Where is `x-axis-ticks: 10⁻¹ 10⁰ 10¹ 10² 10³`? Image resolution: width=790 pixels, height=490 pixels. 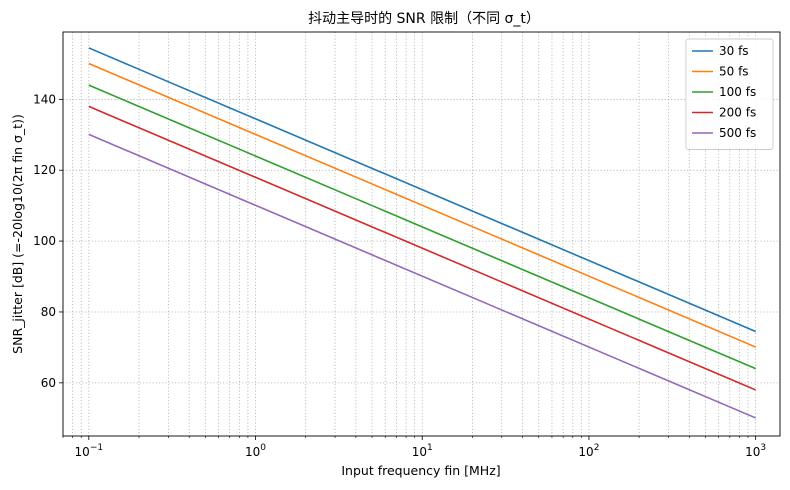 x-axis-ticks: 10⁻¹ 10⁰ 10¹ 10² 10³ is located at coordinates (414, 447).